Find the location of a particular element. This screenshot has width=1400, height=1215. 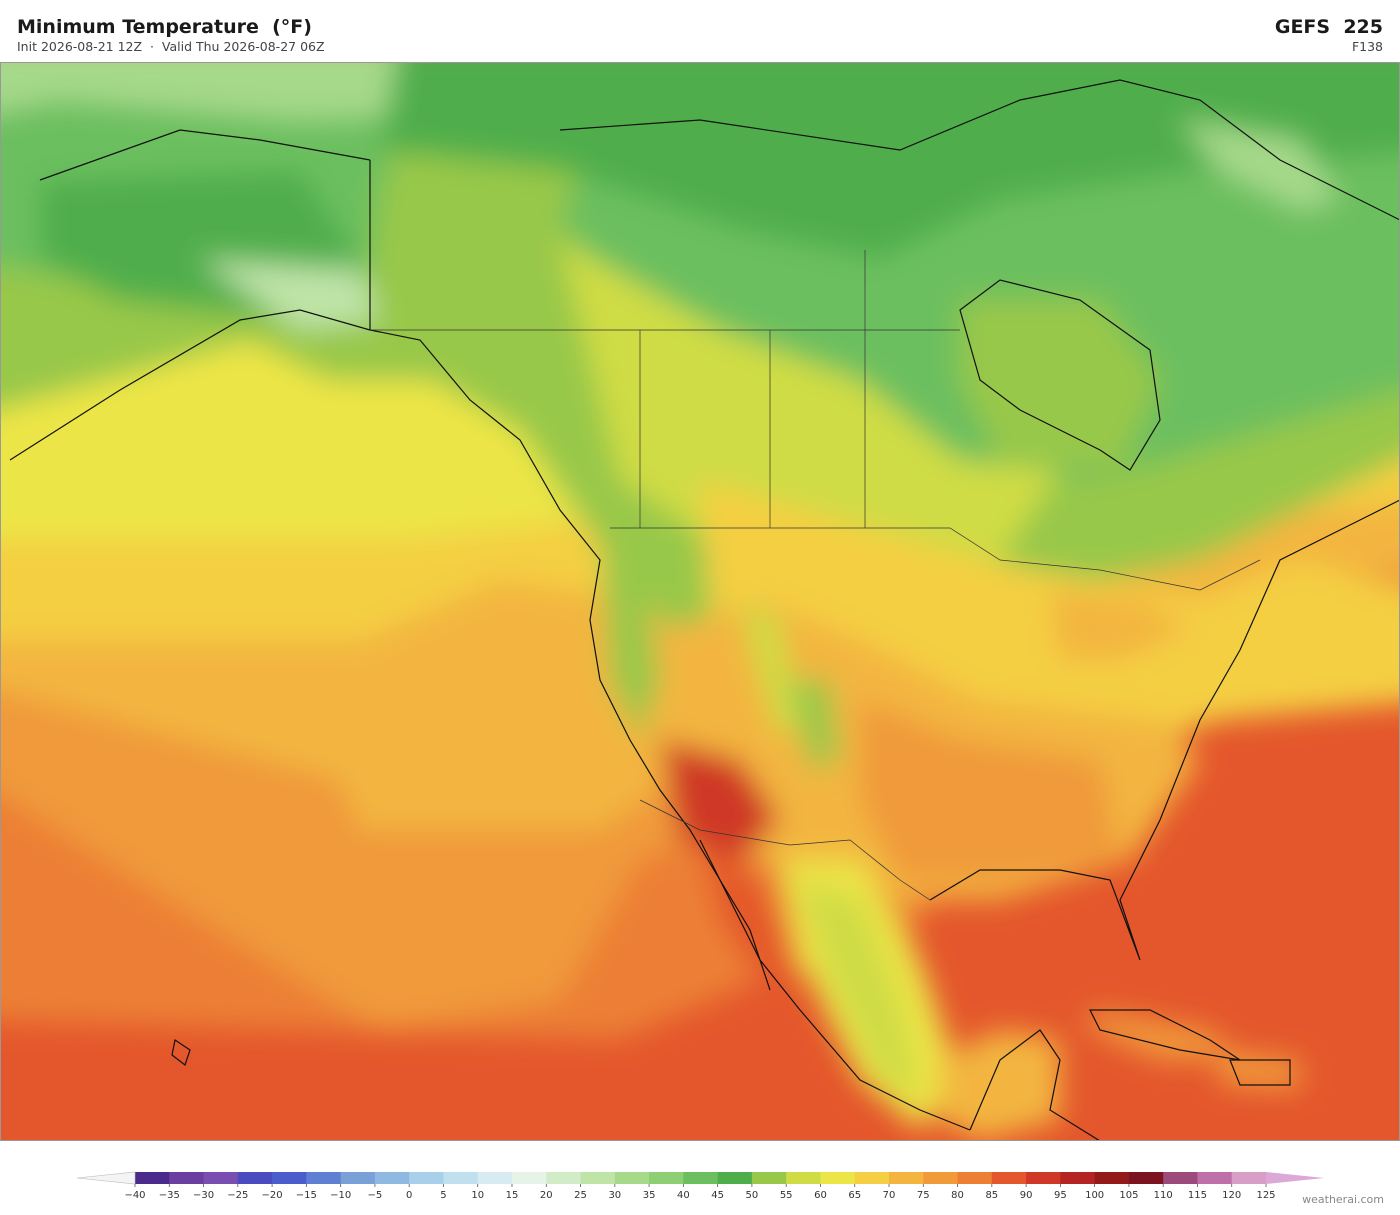

colorbar-tick-label: 95 is located at coordinates (1060, 1195).